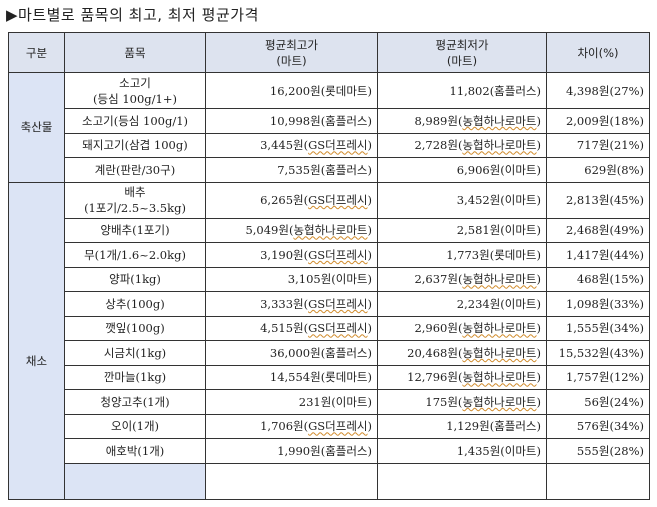 The height and width of the screenshot is (507, 657). What do you see at coordinates (598, 279) in the screenshot?
I see `diff-price-cell: 468원(15%)` at bounding box center [598, 279].